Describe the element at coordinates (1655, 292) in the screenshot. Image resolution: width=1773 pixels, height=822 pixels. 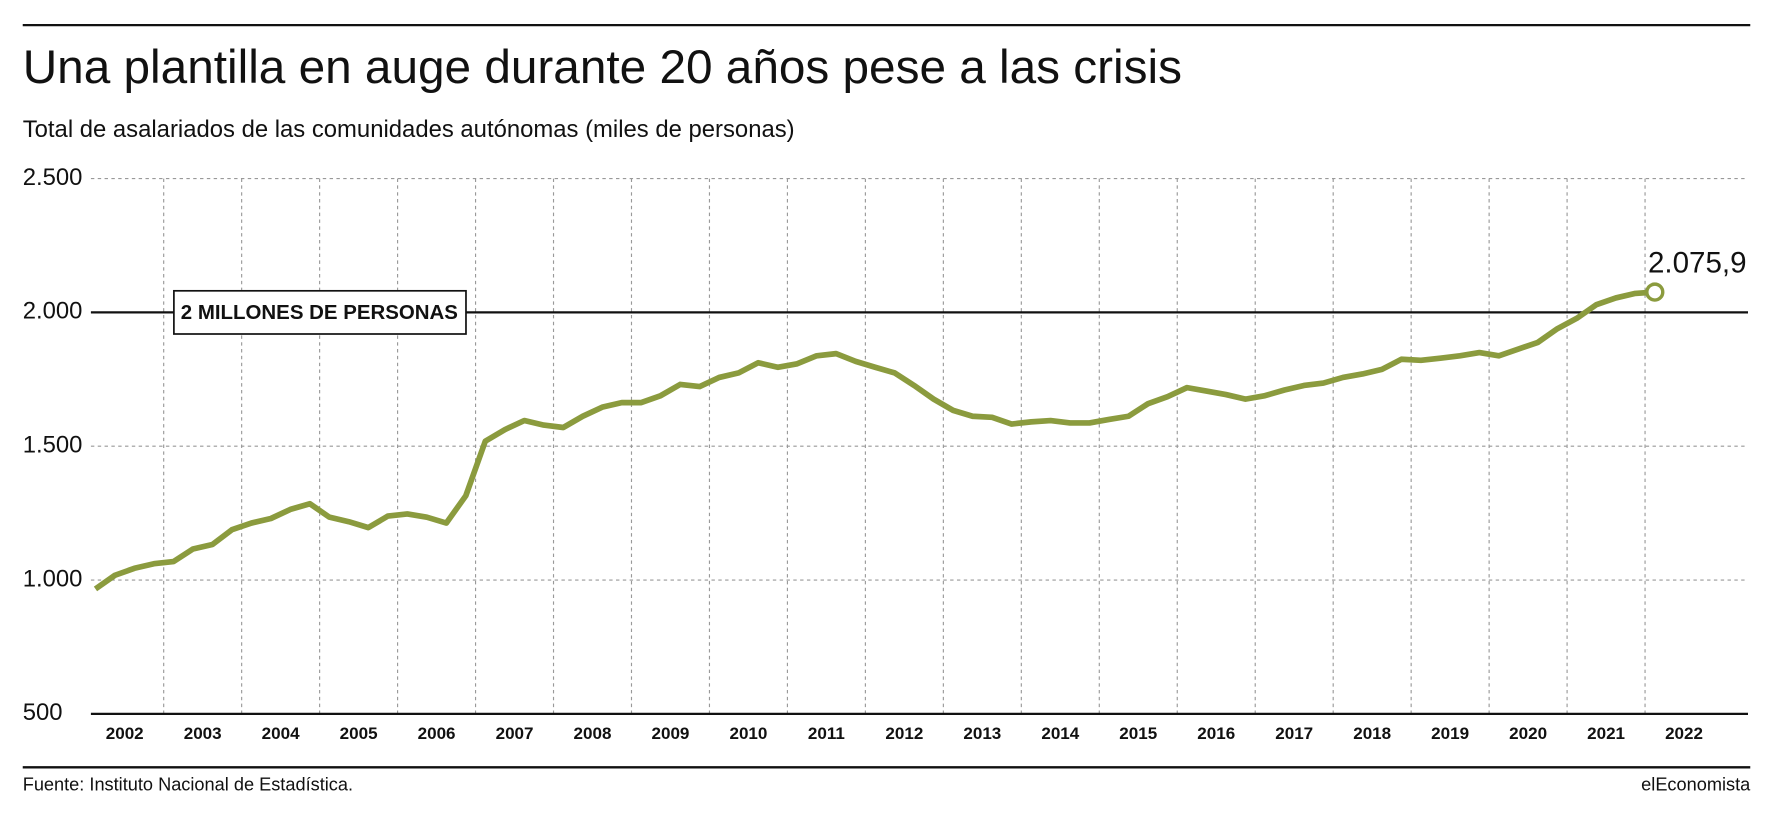
I see `end-marker` at that location.